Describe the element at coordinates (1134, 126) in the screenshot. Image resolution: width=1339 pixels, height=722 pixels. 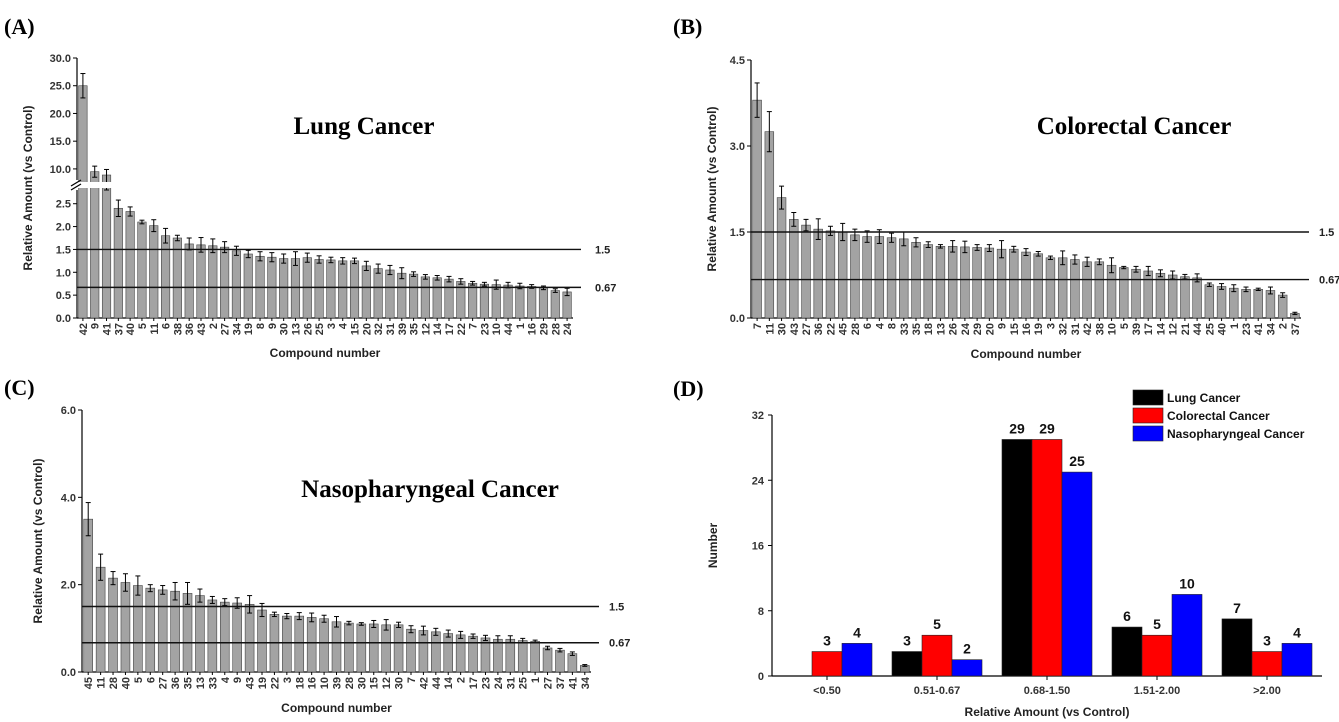
I see `panel-b-chart-title: Colorectal Cancer` at that location.